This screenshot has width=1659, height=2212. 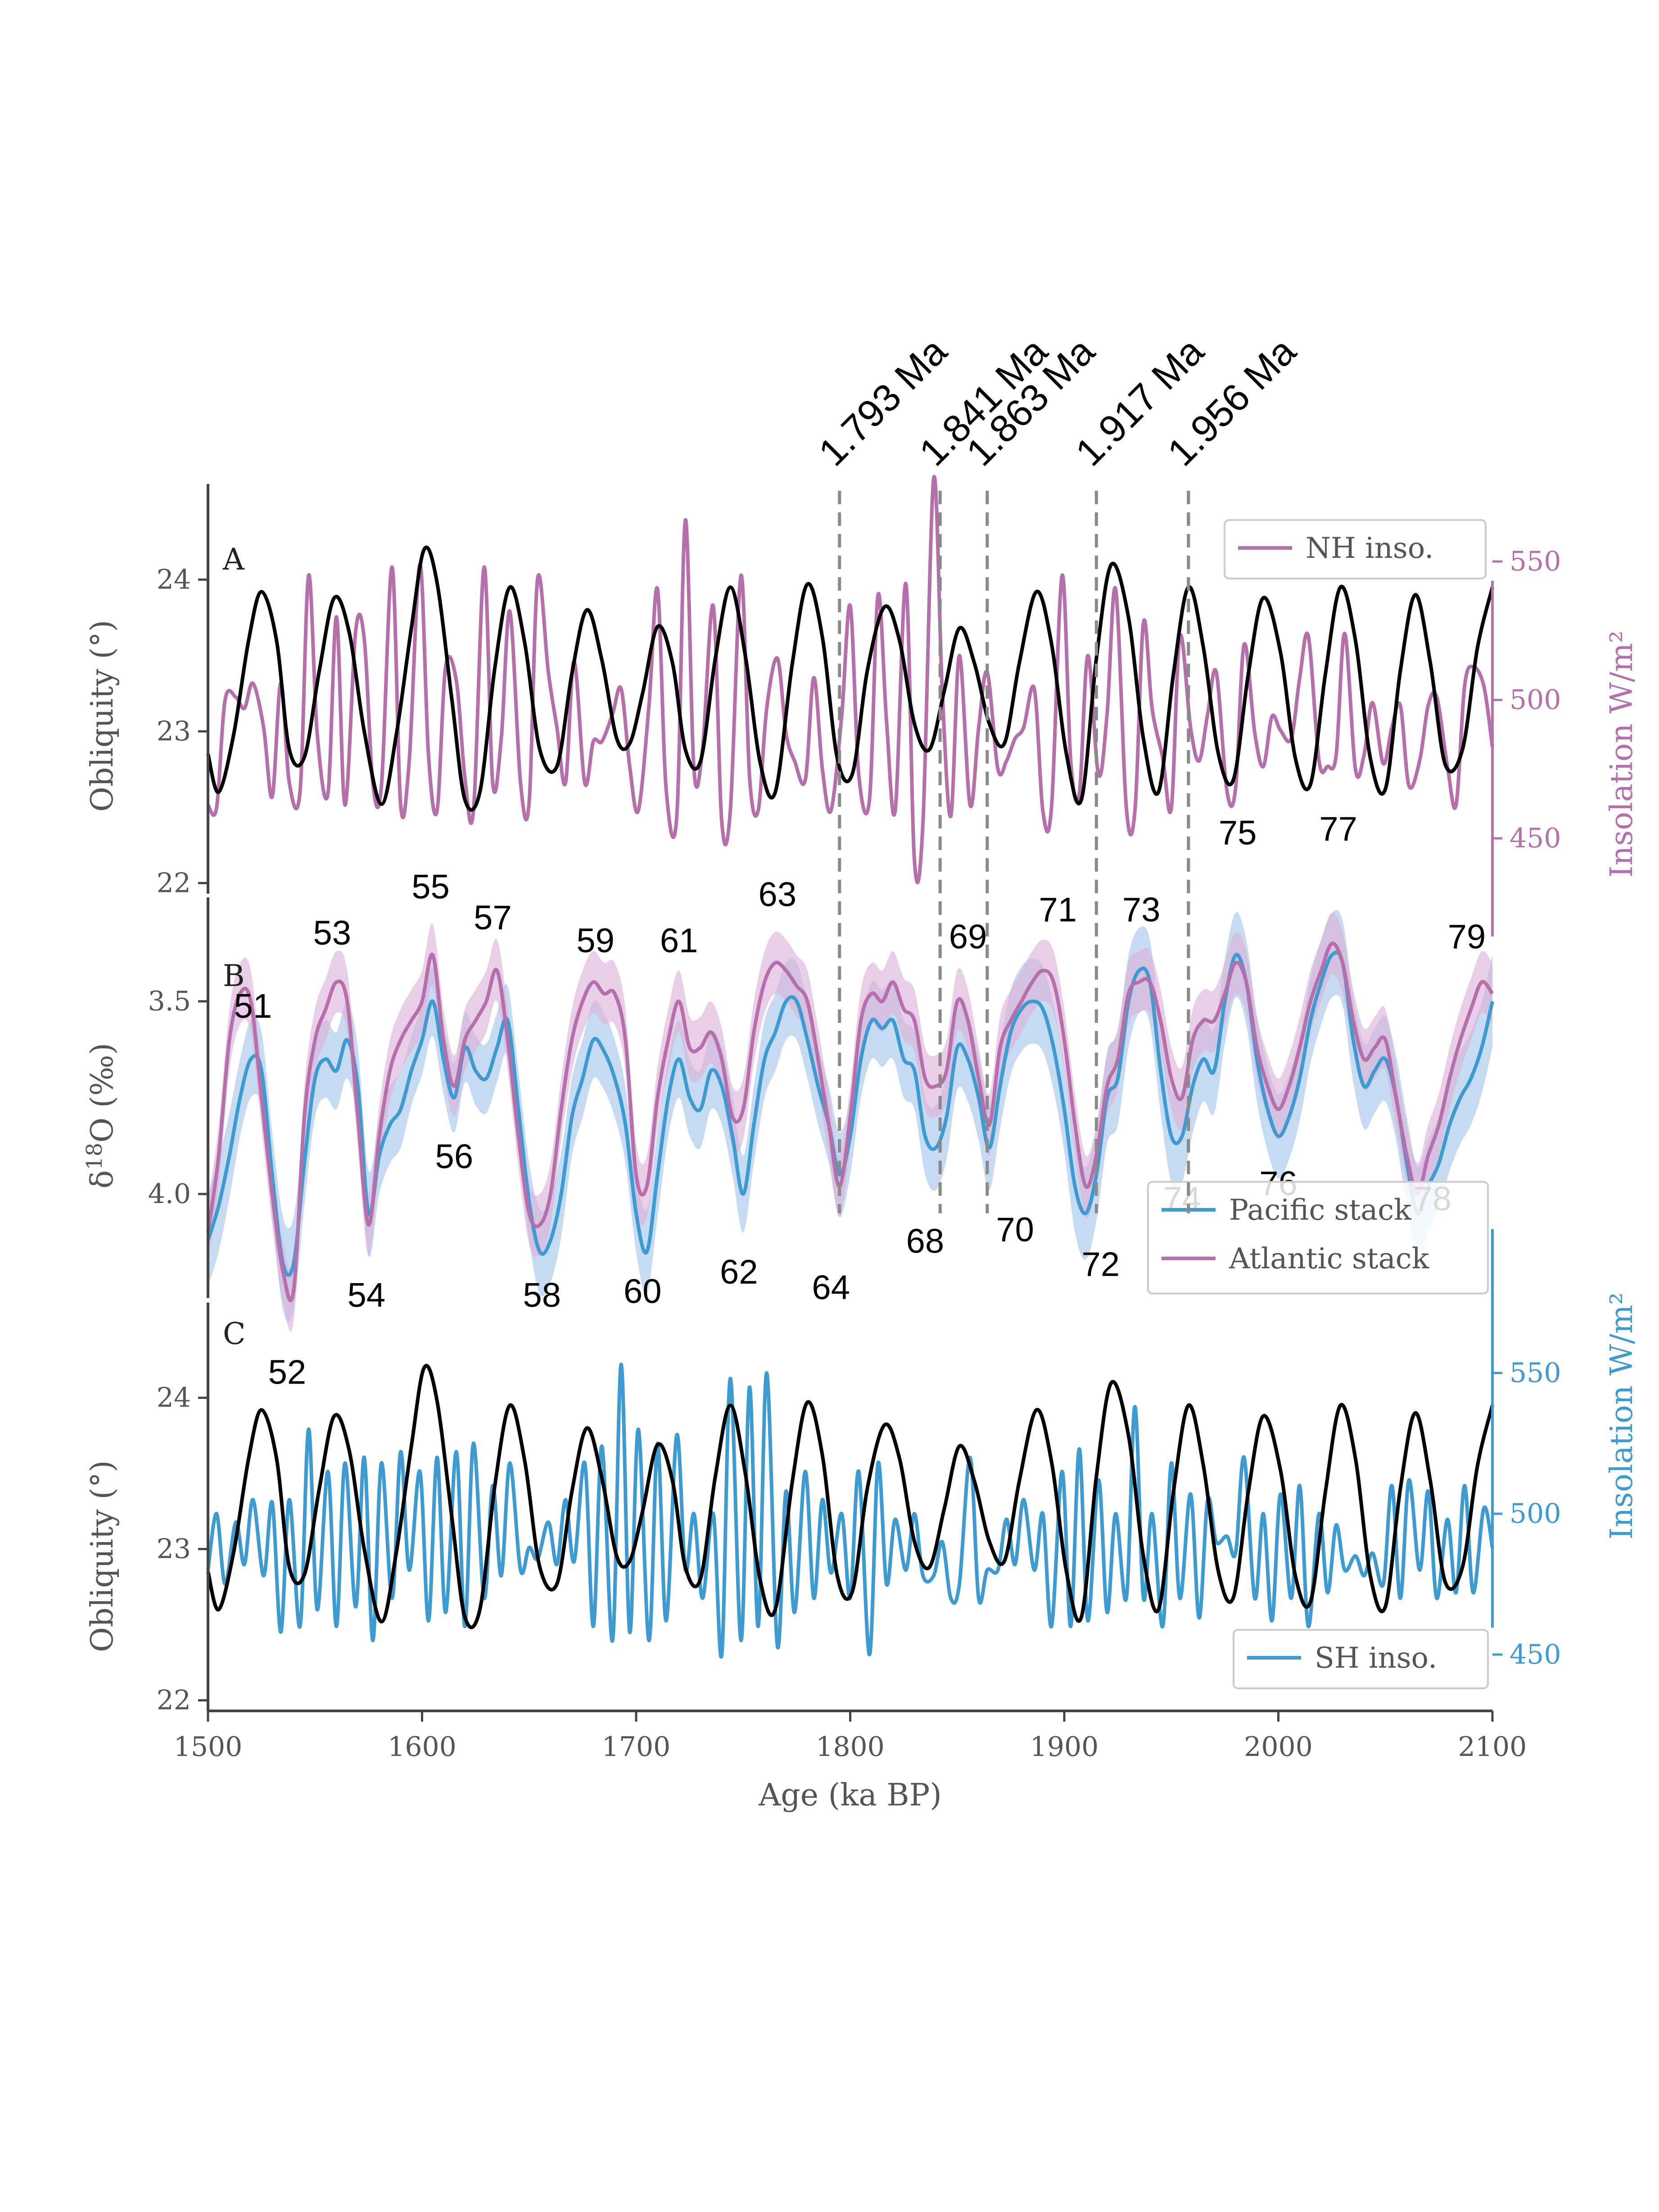 What do you see at coordinates (778, 894) in the screenshot?
I see `stage-label-63: 63` at bounding box center [778, 894].